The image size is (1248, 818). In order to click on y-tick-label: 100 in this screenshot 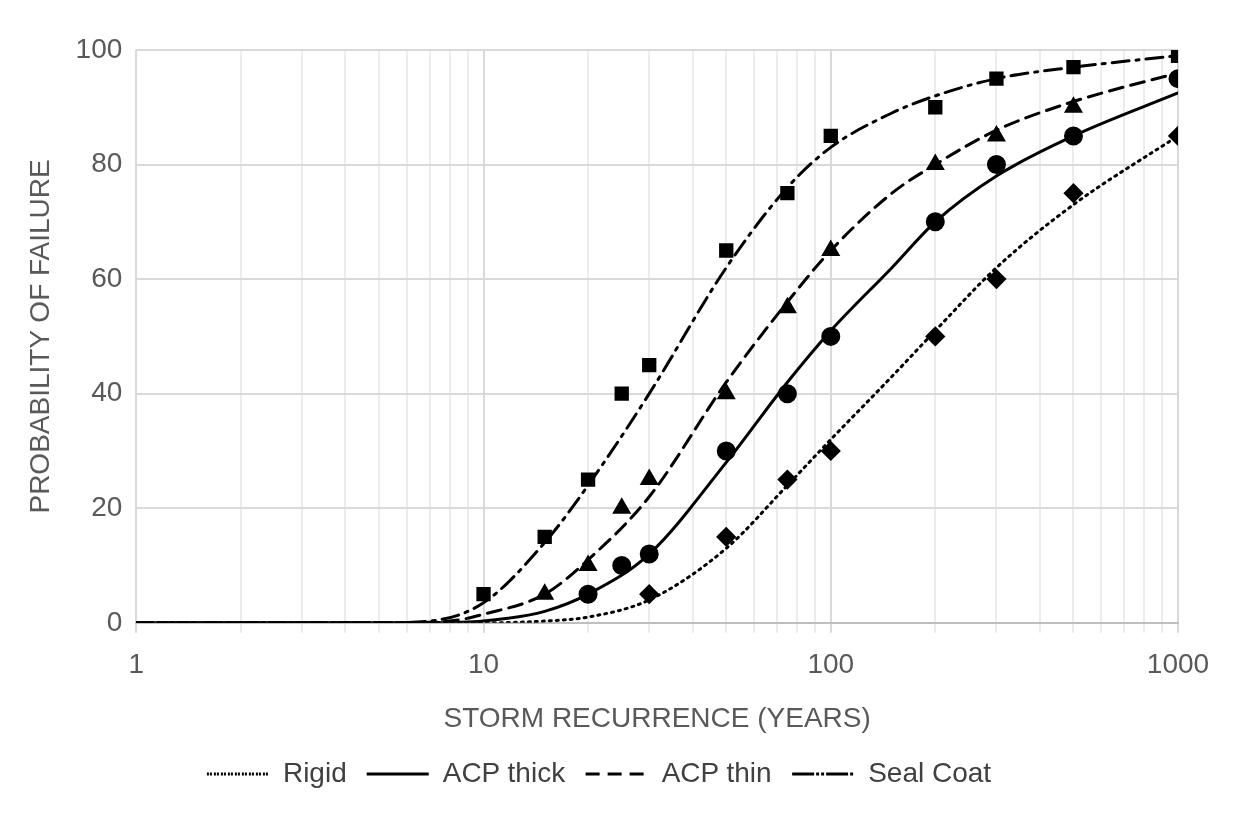, I will do `click(99, 48)`.